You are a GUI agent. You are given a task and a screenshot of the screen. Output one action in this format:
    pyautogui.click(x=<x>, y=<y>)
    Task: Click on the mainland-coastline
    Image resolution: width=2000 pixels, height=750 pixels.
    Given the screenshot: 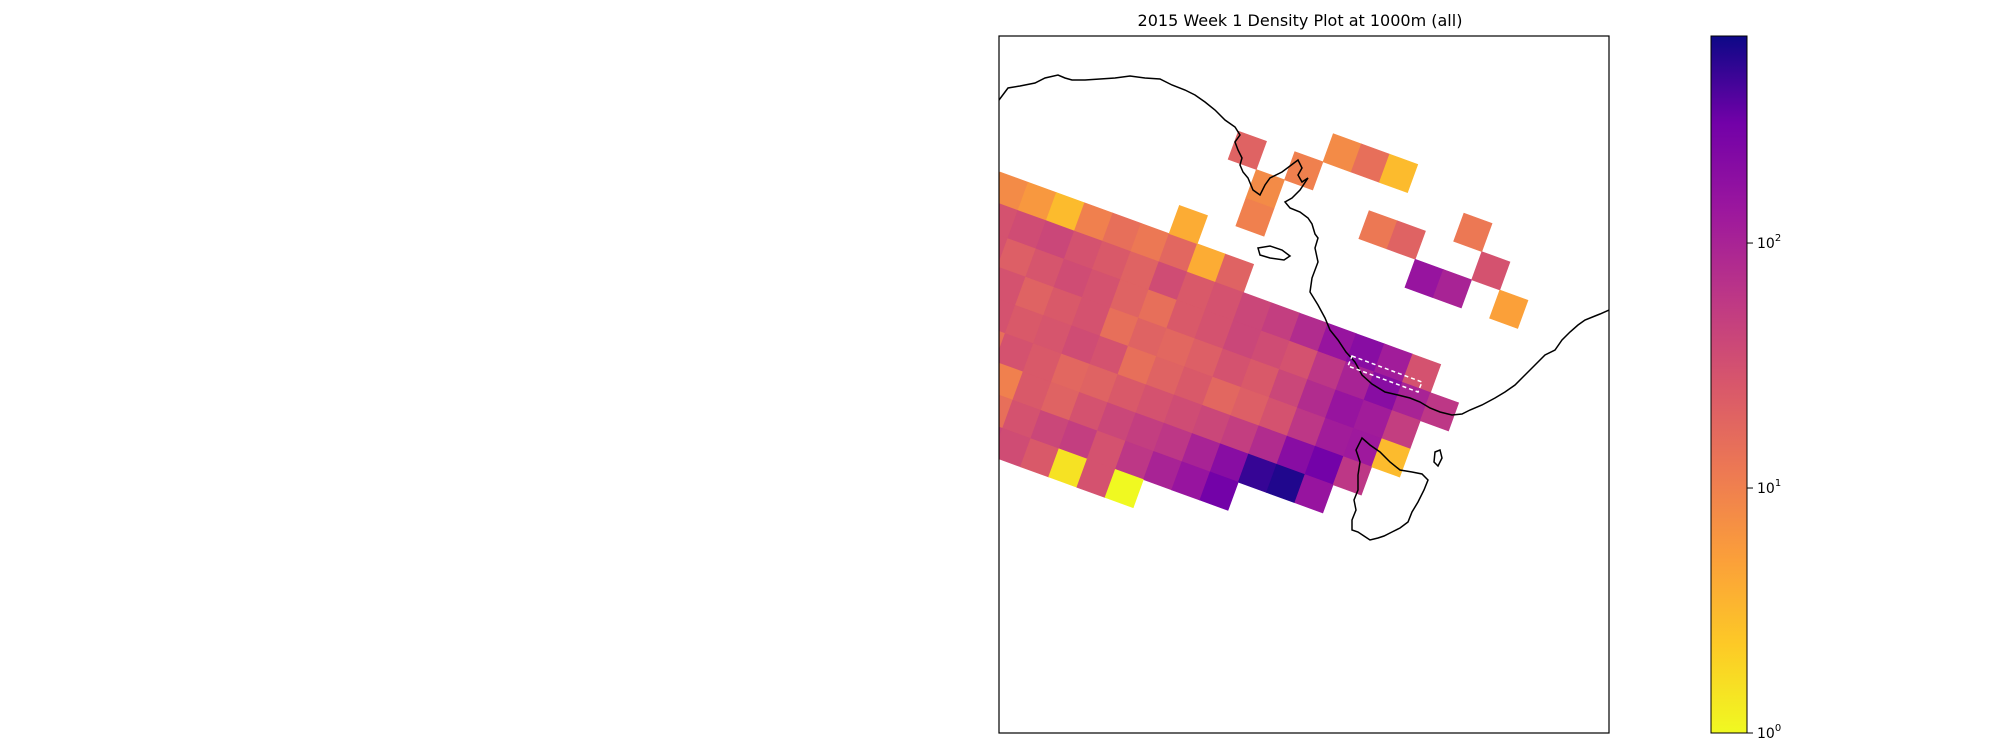 What is the action you would take?
    pyautogui.click(x=1304, y=245)
    